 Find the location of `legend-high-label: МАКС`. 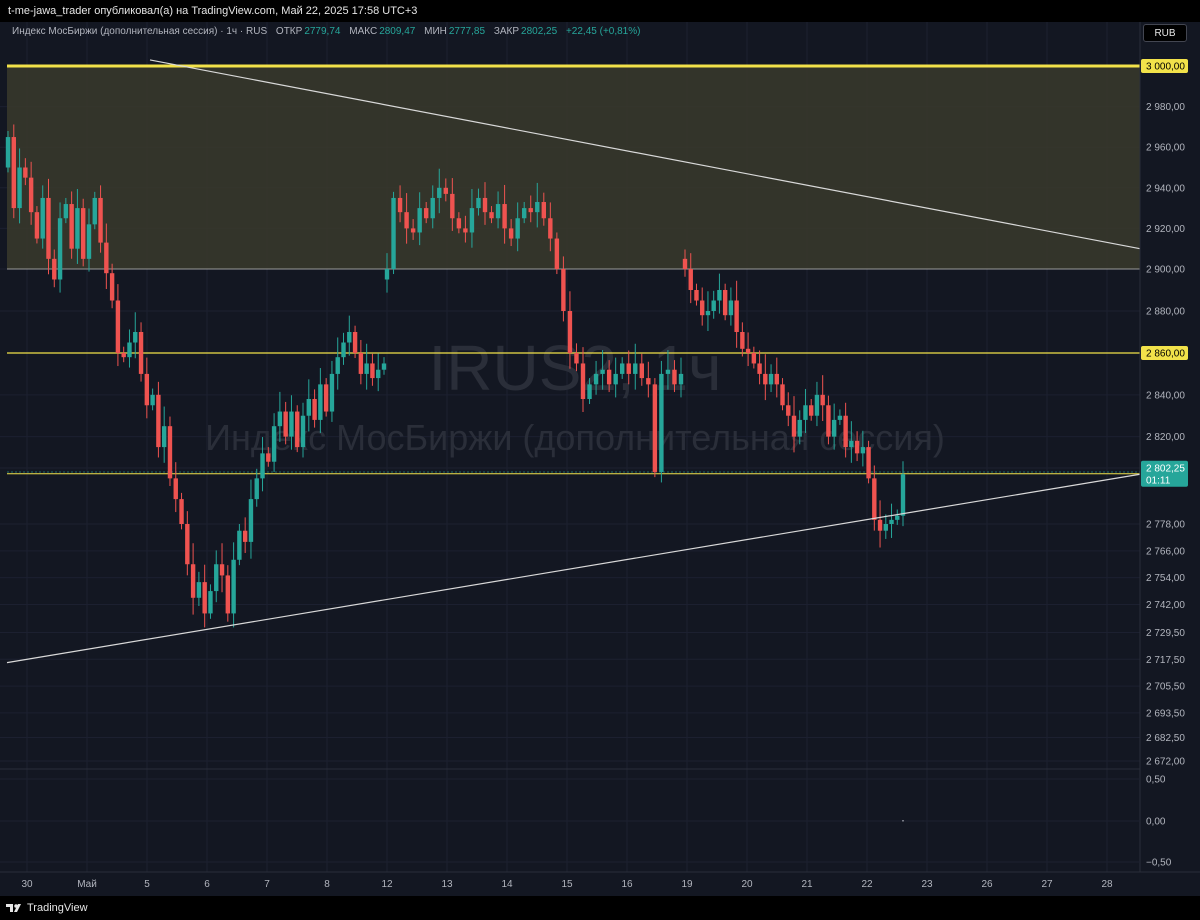

legend-high-label: МАКС is located at coordinates (363, 31).